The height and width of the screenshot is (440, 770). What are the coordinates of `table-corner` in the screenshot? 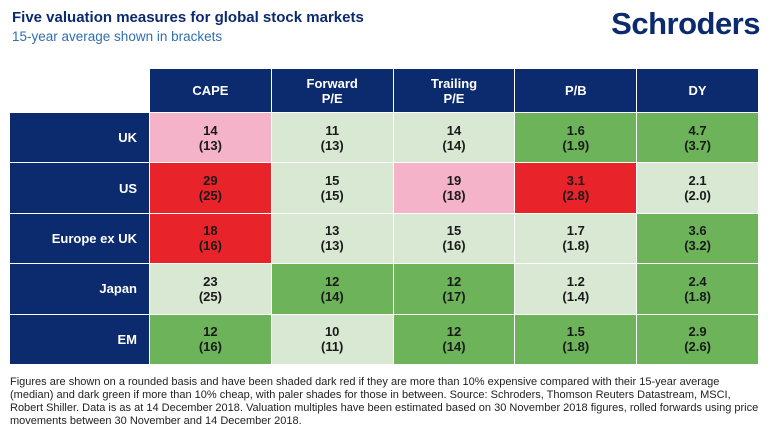 It's located at (80, 91).